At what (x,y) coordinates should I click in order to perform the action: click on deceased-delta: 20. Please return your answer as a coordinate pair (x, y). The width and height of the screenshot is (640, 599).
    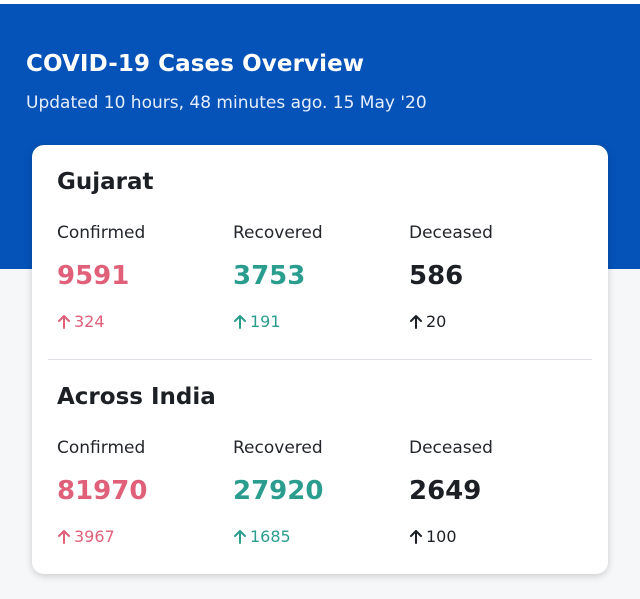
    Looking at the image, I should click on (427, 321).